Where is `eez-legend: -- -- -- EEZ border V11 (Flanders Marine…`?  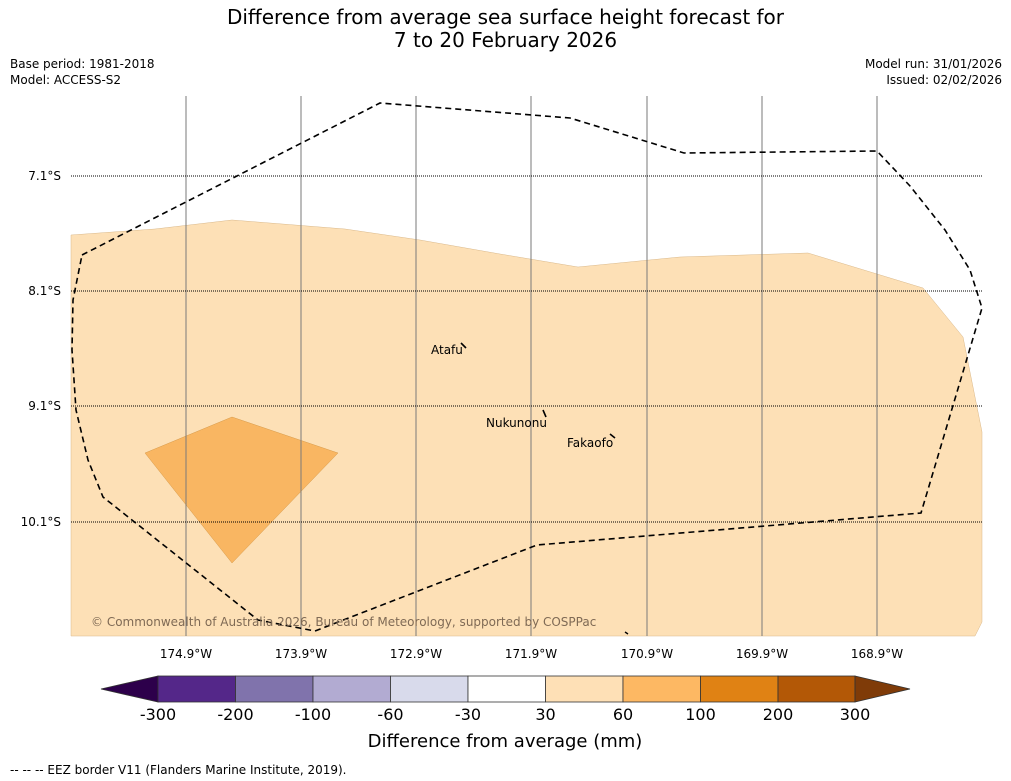 eez-legend: -- -- -- EEZ border V11 (Flanders Marine… is located at coordinates (178, 770).